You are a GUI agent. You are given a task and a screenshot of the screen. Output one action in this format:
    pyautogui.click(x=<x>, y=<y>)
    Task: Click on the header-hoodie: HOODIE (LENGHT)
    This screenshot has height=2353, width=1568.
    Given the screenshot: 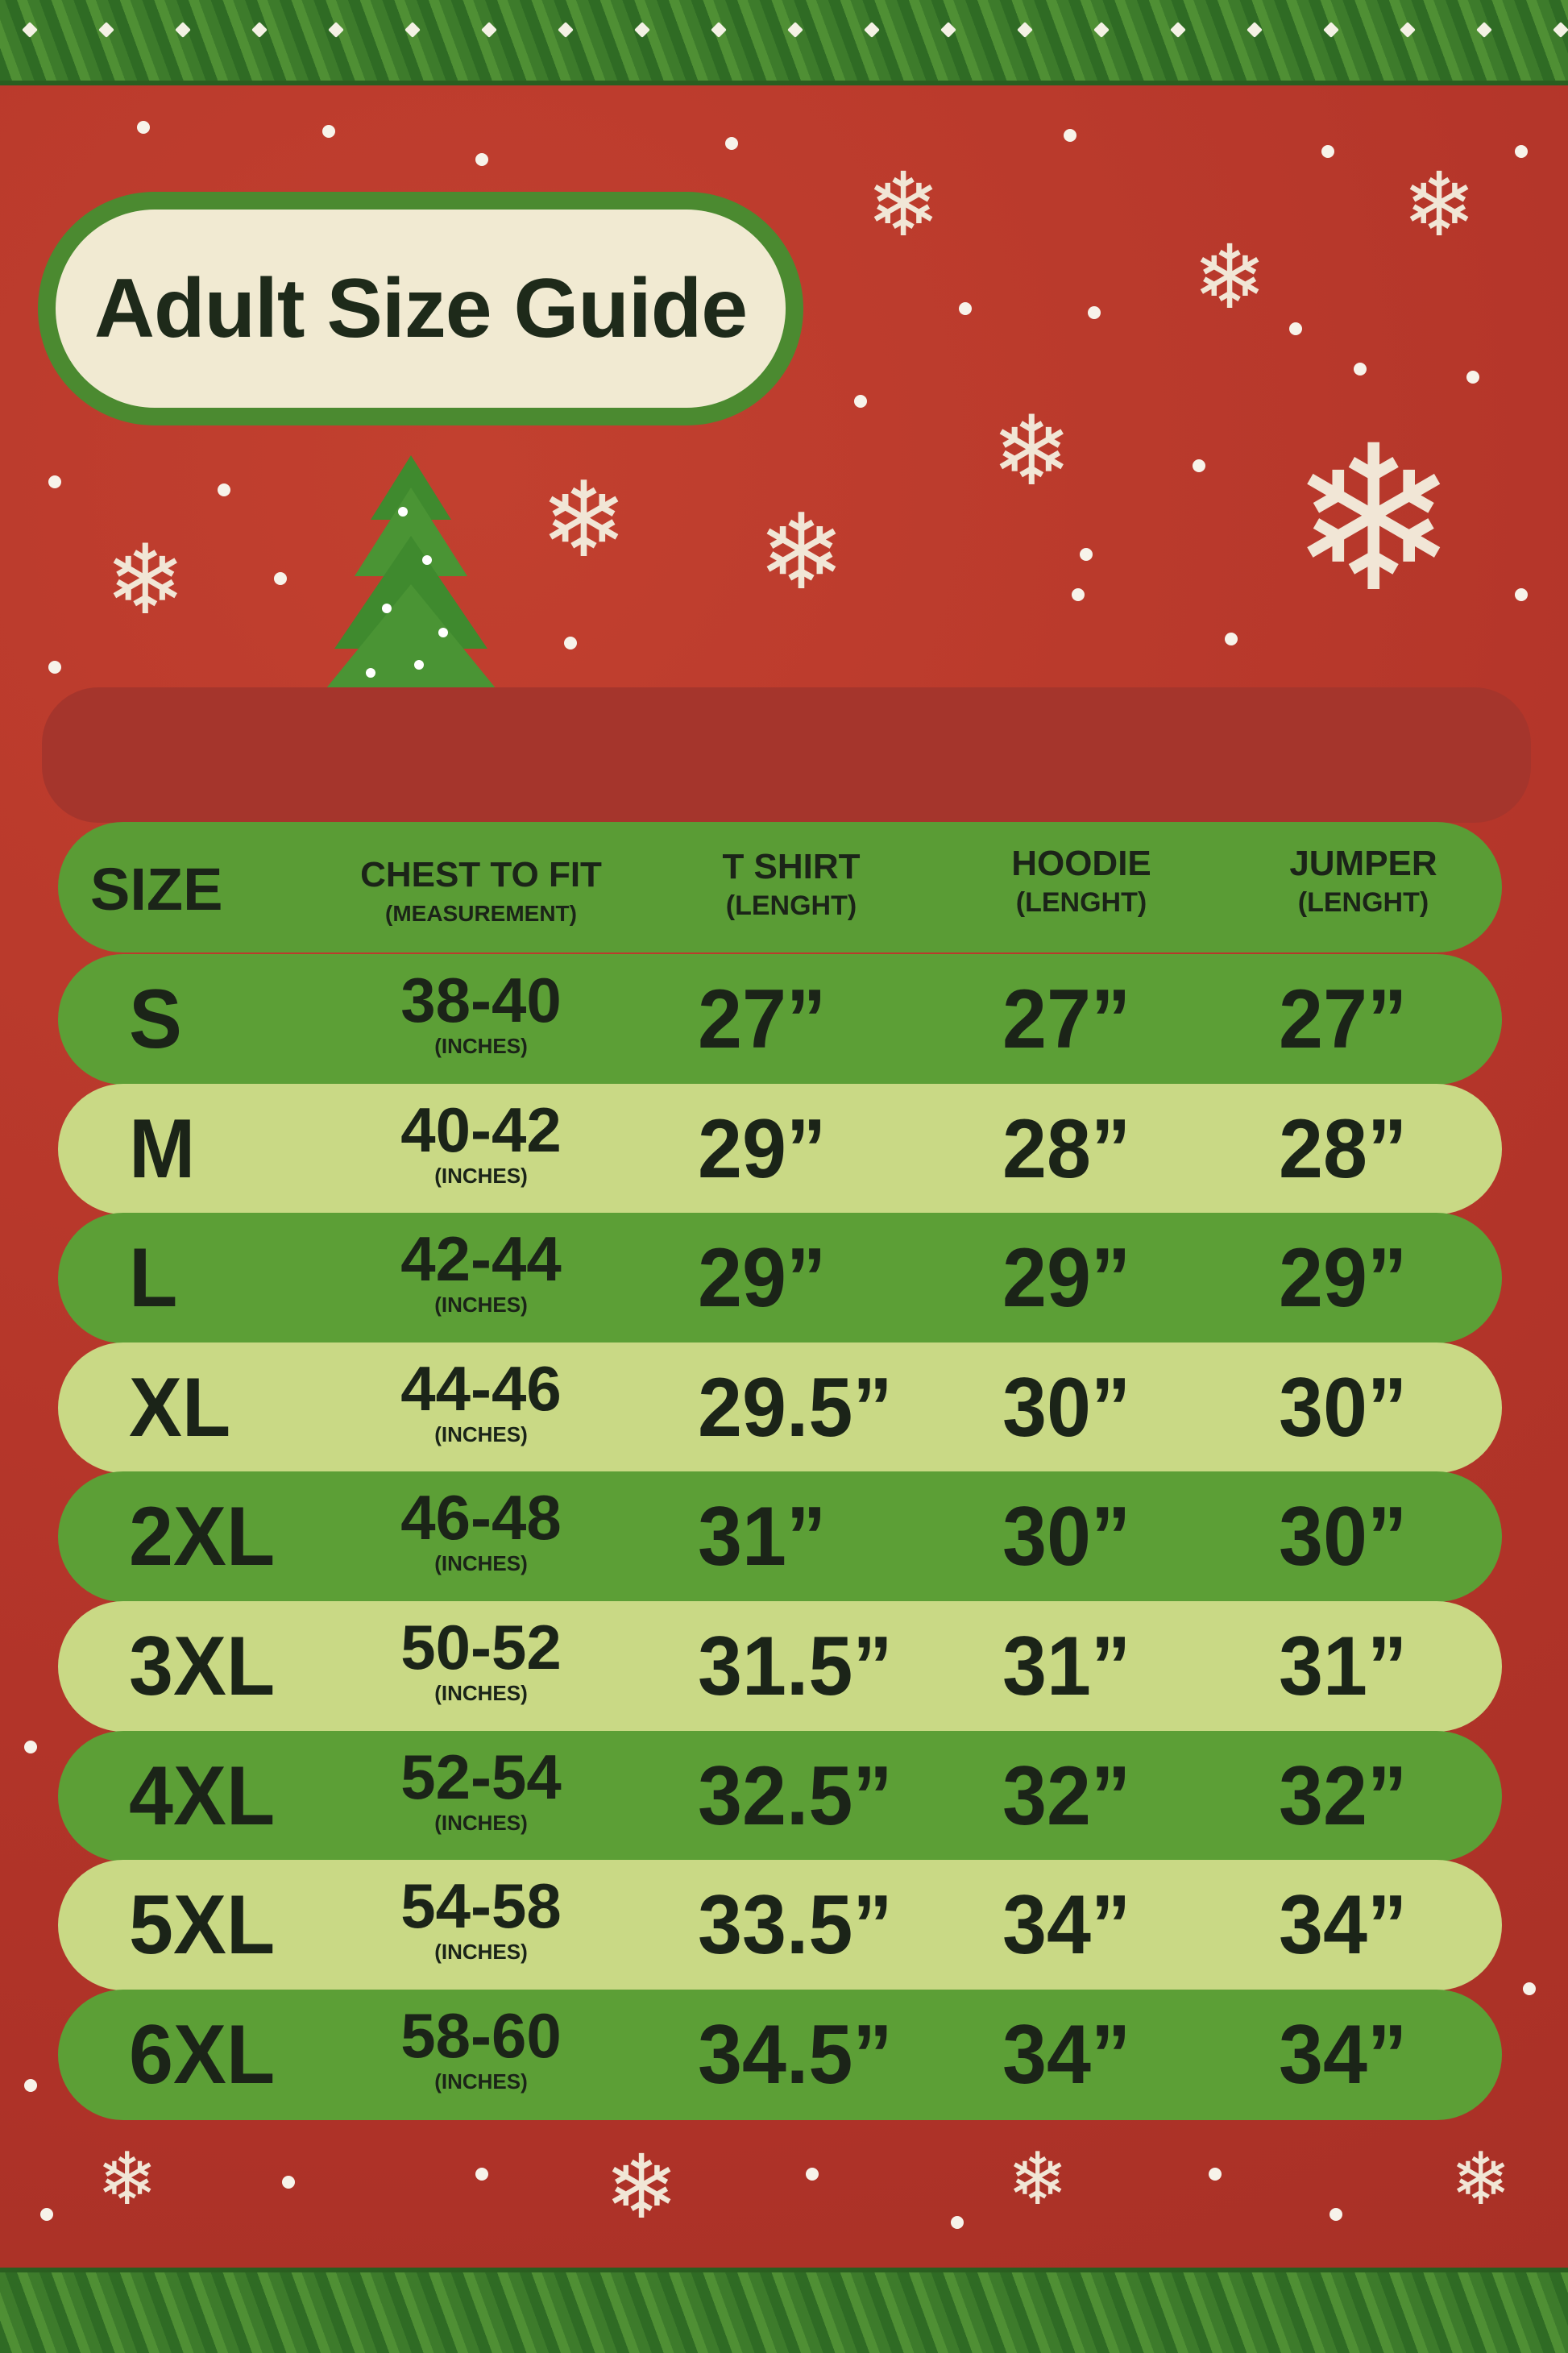 What is the action you would take?
    pyautogui.click(x=1081, y=881)
    